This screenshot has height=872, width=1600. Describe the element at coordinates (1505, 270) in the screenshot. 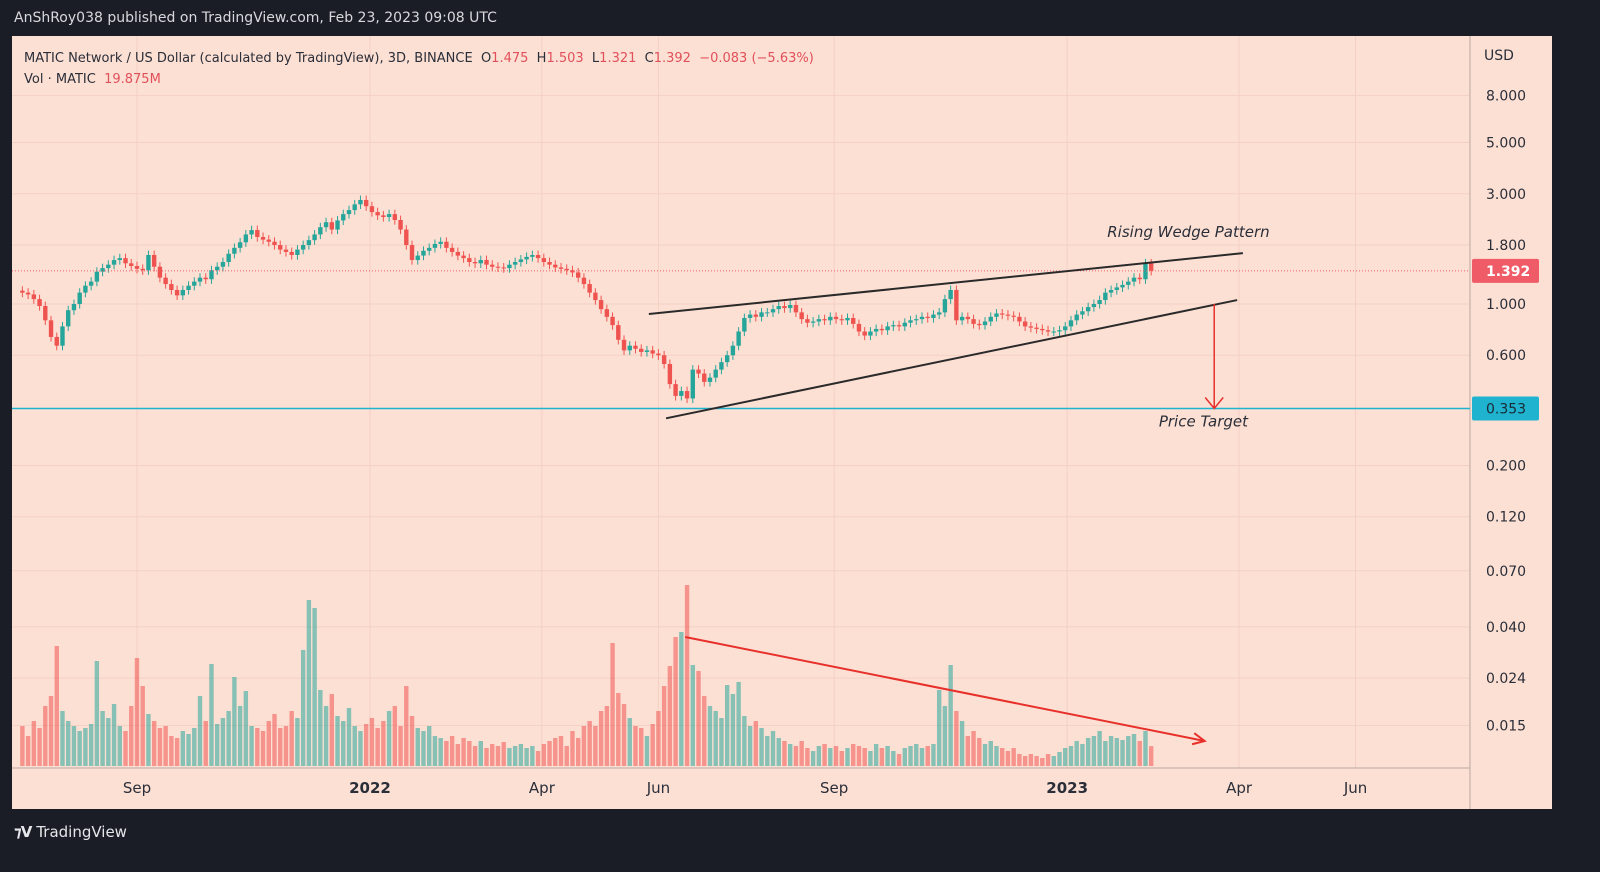

I see `last-price-badge` at that location.